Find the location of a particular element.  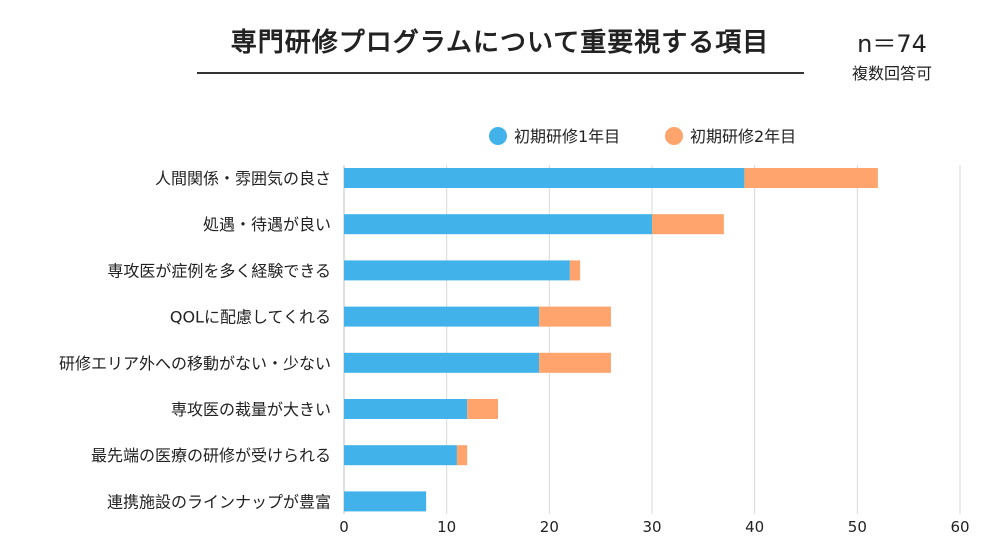

multiple-answer-note: 複数回答可 is located at coordinates (891, 73).